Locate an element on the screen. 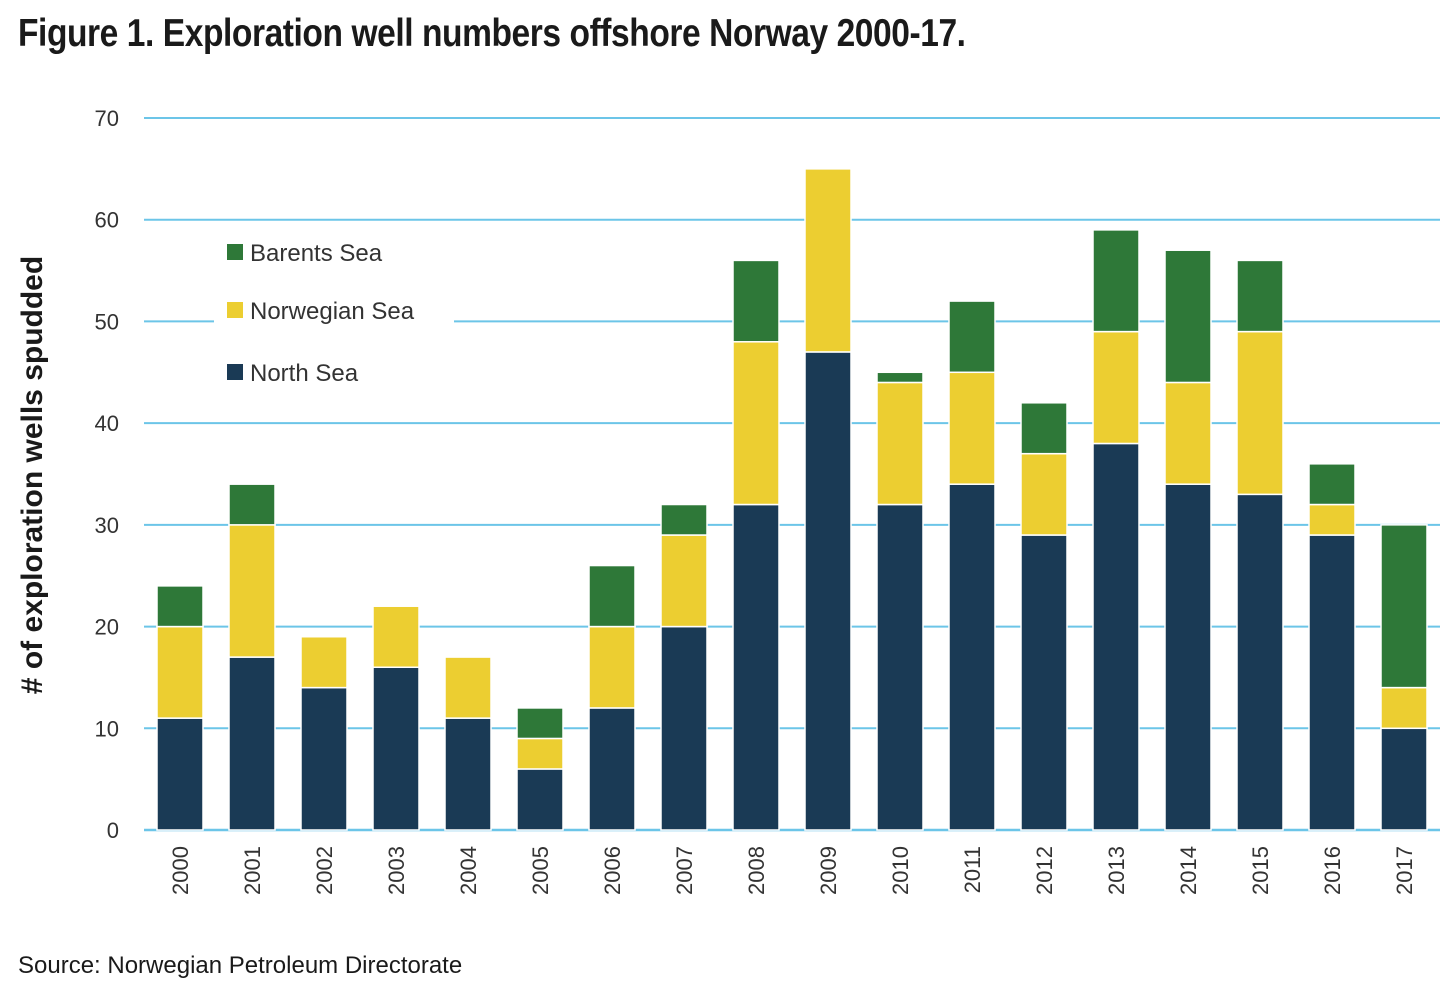 The width and height of the screenshot is (1440, 986). x-tick-label: 2004 is located at coordinates (468, 870).